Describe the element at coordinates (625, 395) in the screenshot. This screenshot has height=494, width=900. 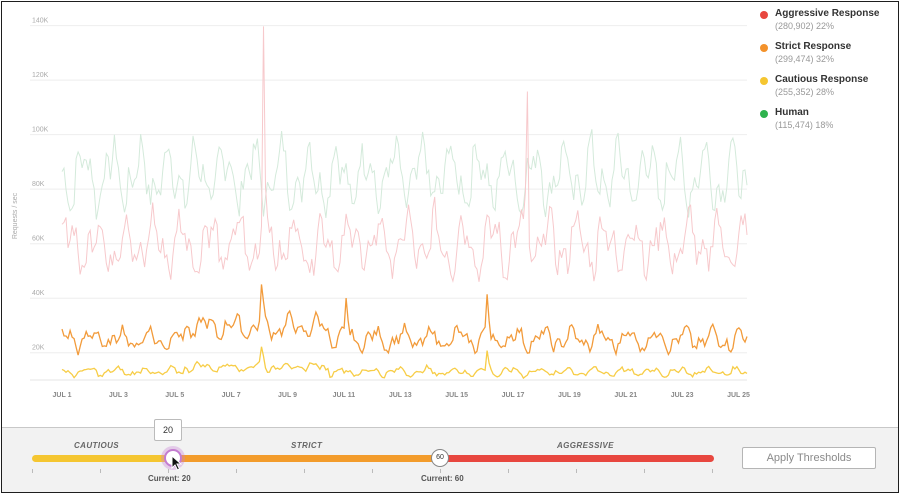
I see `x-tick-label: JUL 21` at that location.